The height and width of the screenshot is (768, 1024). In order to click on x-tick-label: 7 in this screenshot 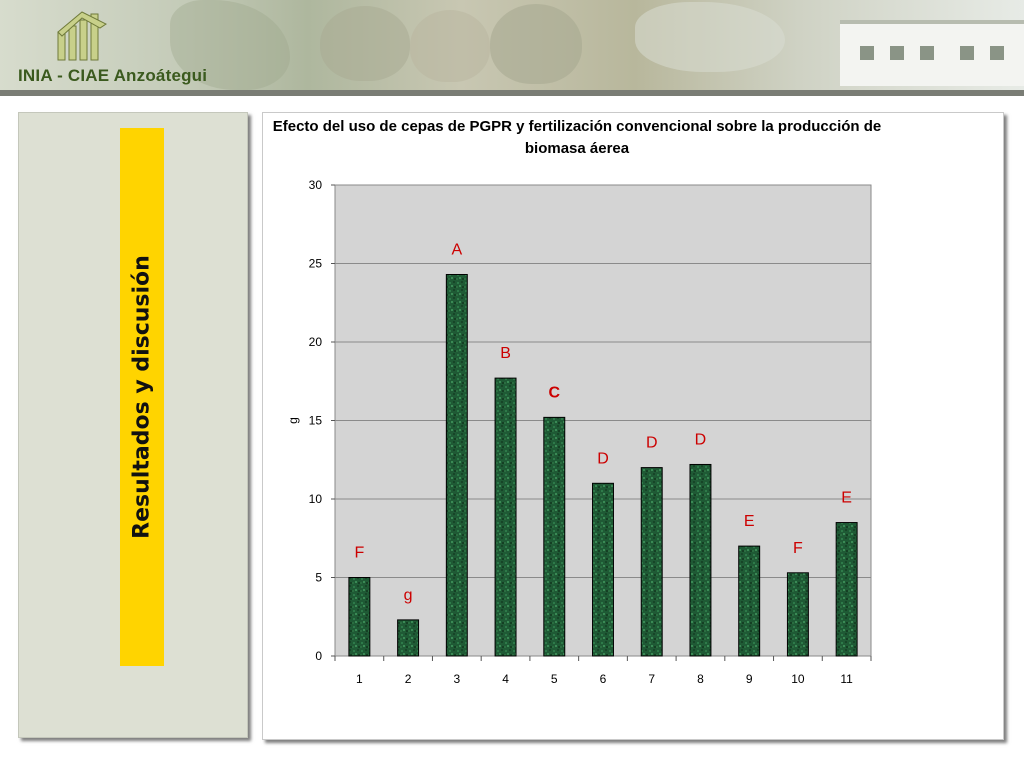, I will do `click(651, 679)`.